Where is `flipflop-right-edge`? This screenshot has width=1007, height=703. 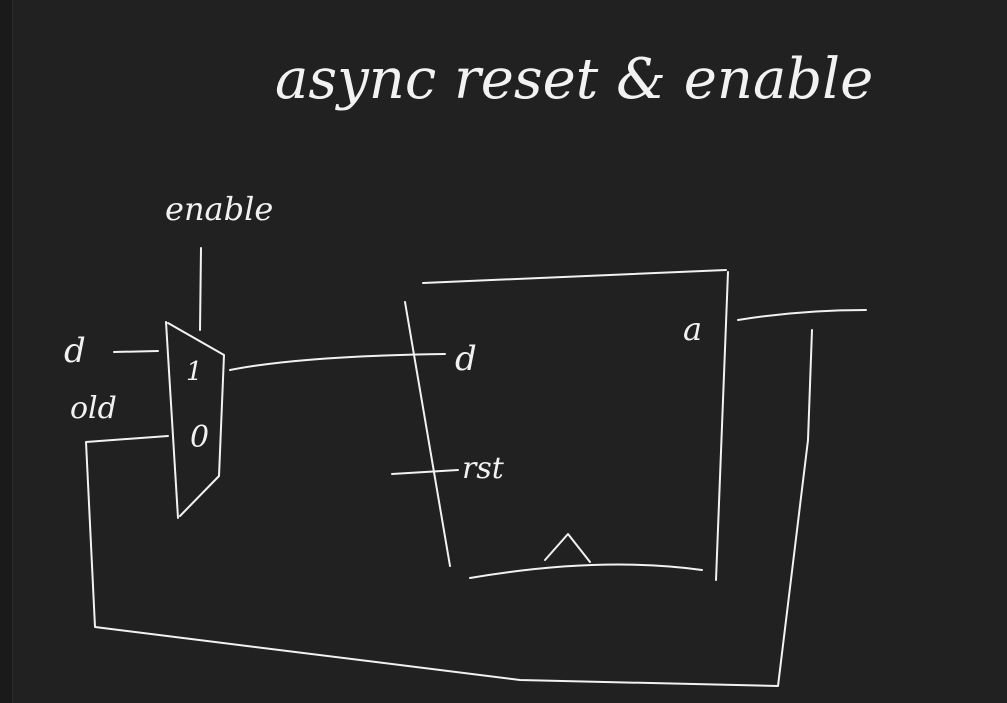 flipflop-right-edge is located at coordinates (722, 426).